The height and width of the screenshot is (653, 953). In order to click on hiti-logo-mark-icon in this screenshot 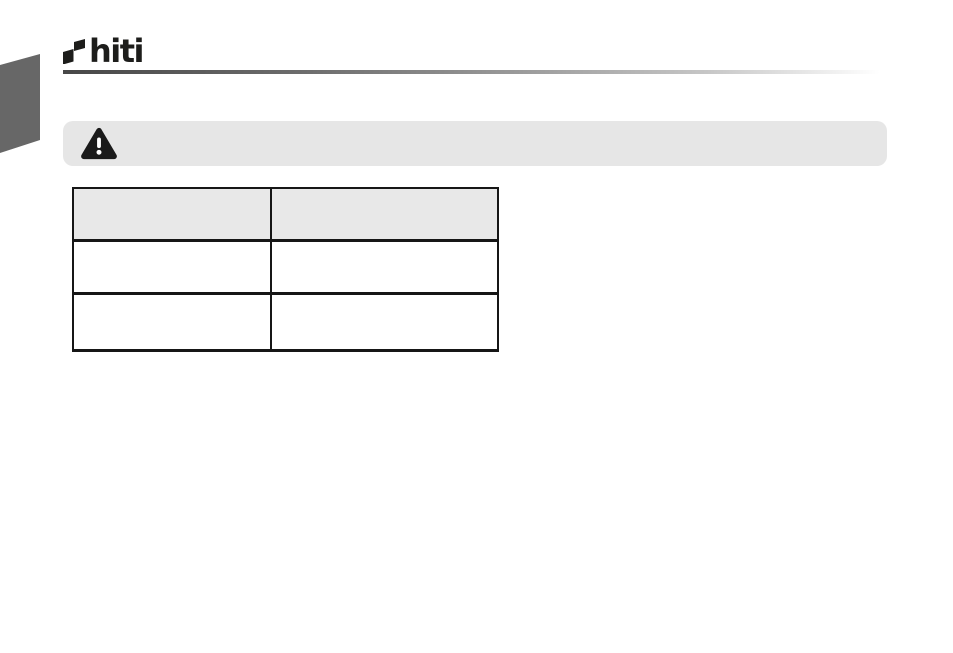, I will do `click(74, 51)`.